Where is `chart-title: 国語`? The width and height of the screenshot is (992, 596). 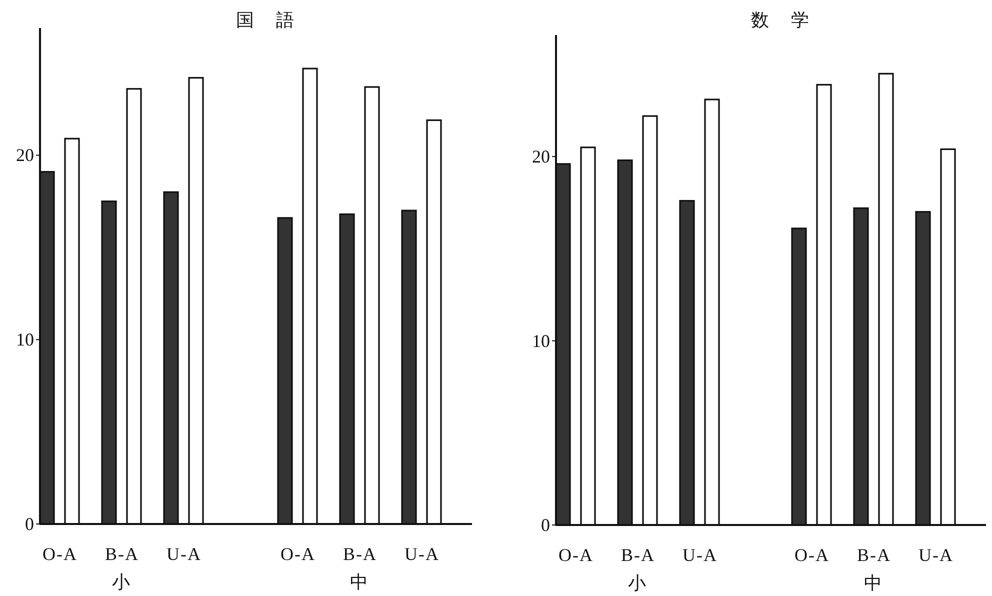 chart-title: 国語 is located at coordinates (276, 20).